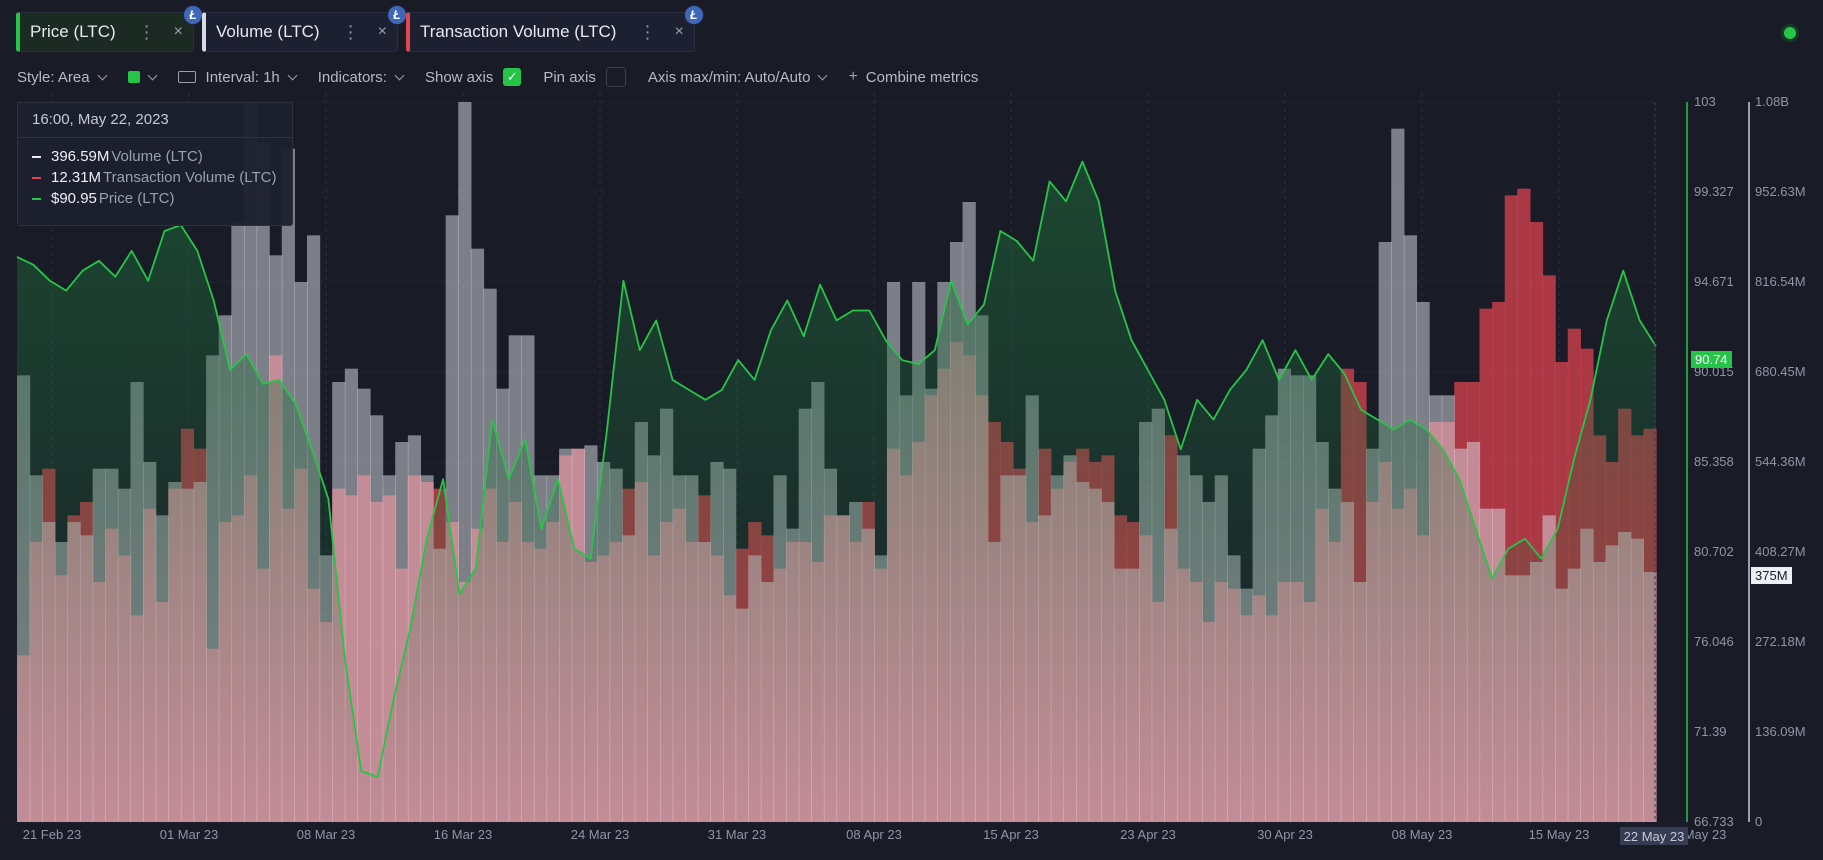  Describe the element at coordinates (52, 834) in the screenshot. I see `x-tick-label: 21 Feb 23` at that location.